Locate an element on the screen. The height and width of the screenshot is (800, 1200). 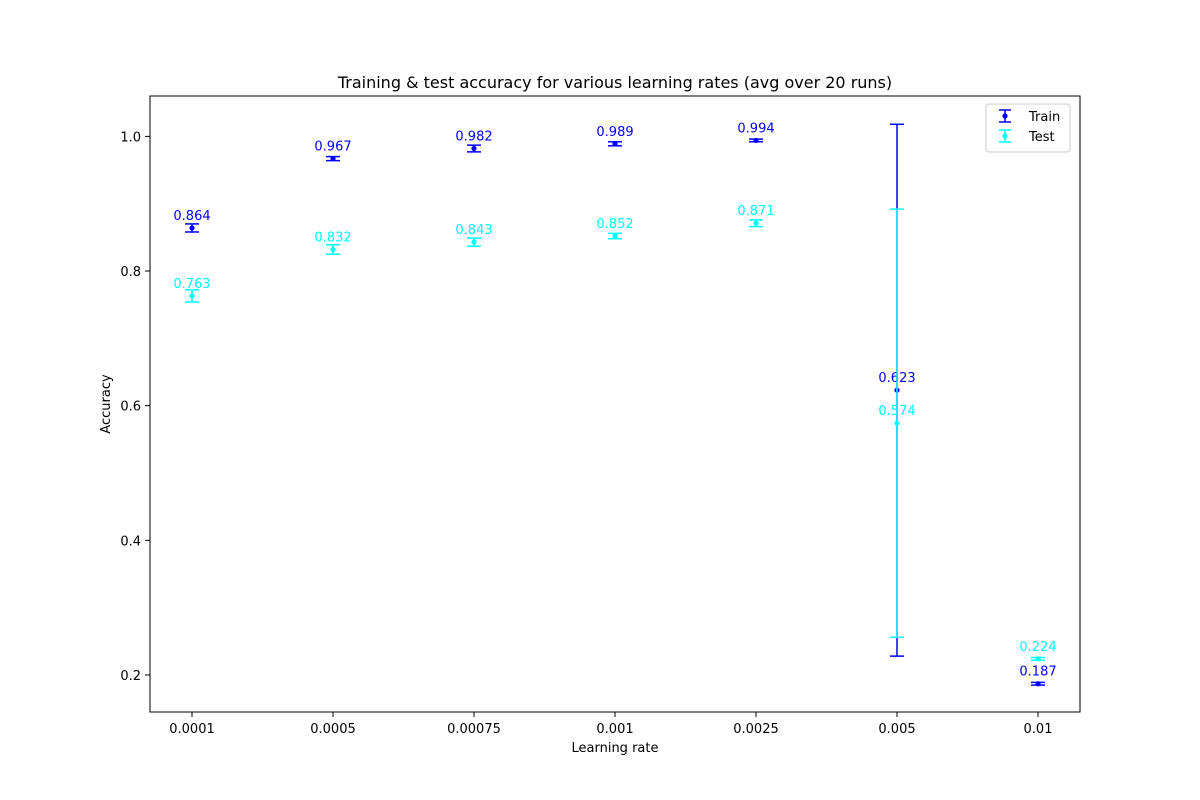
data-label: 0.843 is located at coordinates (473, 230).